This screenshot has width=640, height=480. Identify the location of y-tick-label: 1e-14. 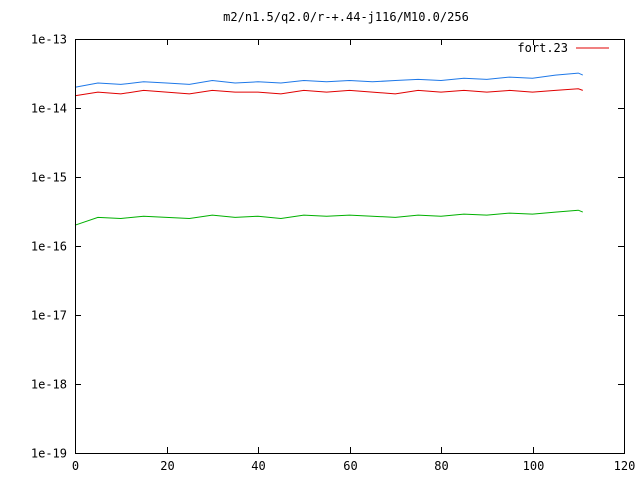
(49, 109).